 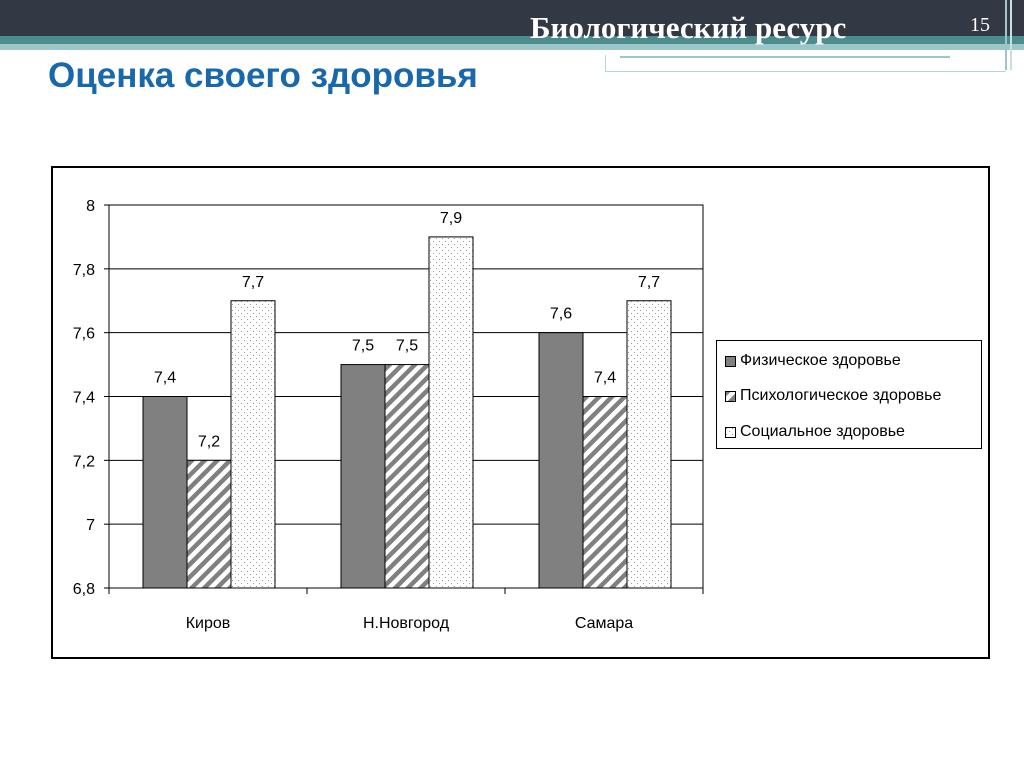 What do you see at coordinates (730, 361) in the screenshot?
I see `legend-swatch-physical` at bounding box center [730, 361].